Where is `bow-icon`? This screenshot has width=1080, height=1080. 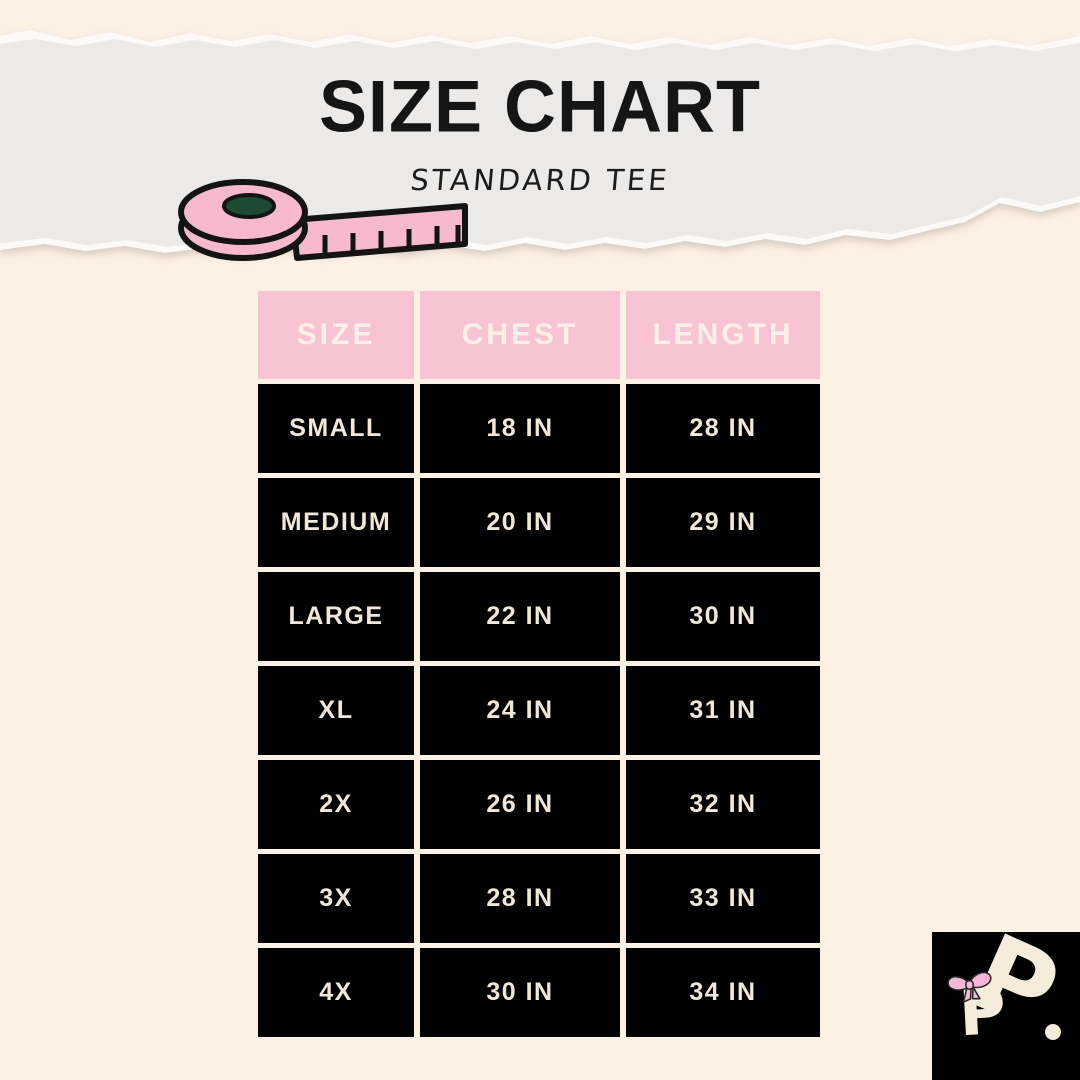 bow-icon is located at coordinates (969, 987).